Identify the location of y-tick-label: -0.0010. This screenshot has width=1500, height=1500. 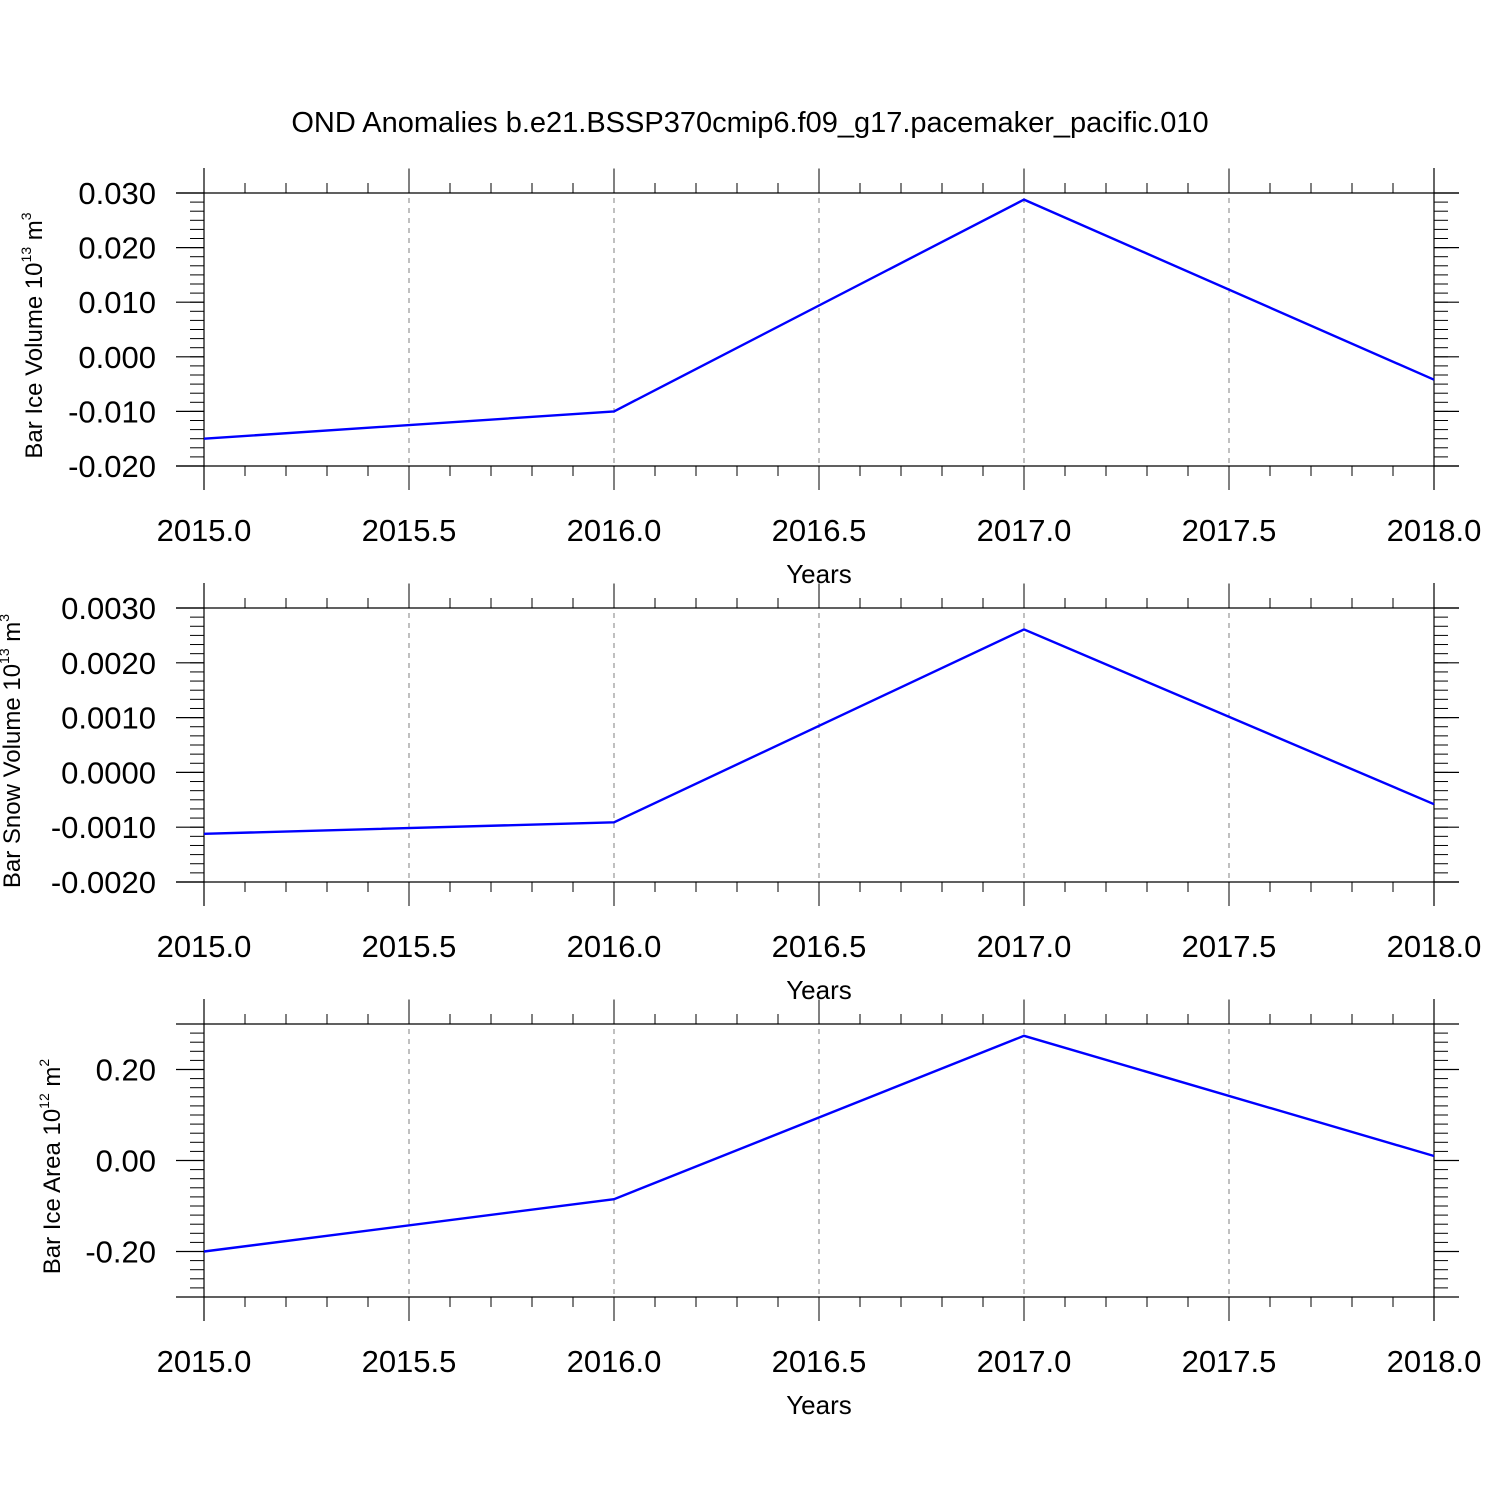
(103, 827).